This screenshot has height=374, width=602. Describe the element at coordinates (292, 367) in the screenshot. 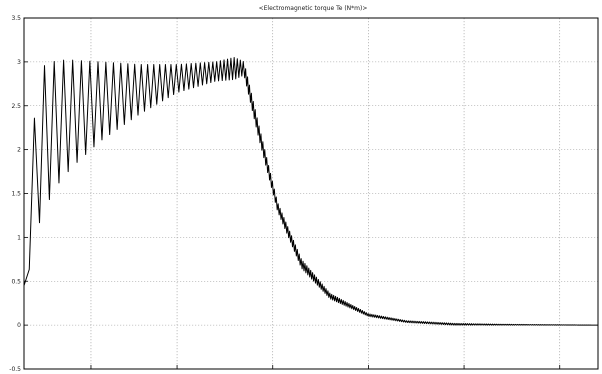

I see `x-axis` at that location.